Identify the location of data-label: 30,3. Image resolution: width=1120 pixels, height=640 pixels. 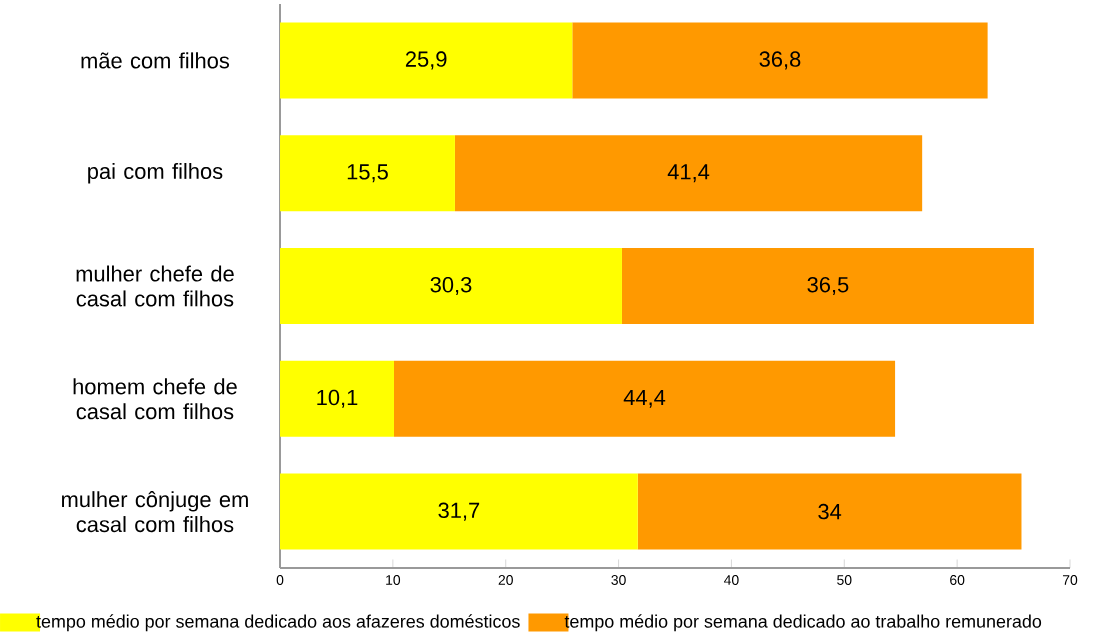
(451, 286).